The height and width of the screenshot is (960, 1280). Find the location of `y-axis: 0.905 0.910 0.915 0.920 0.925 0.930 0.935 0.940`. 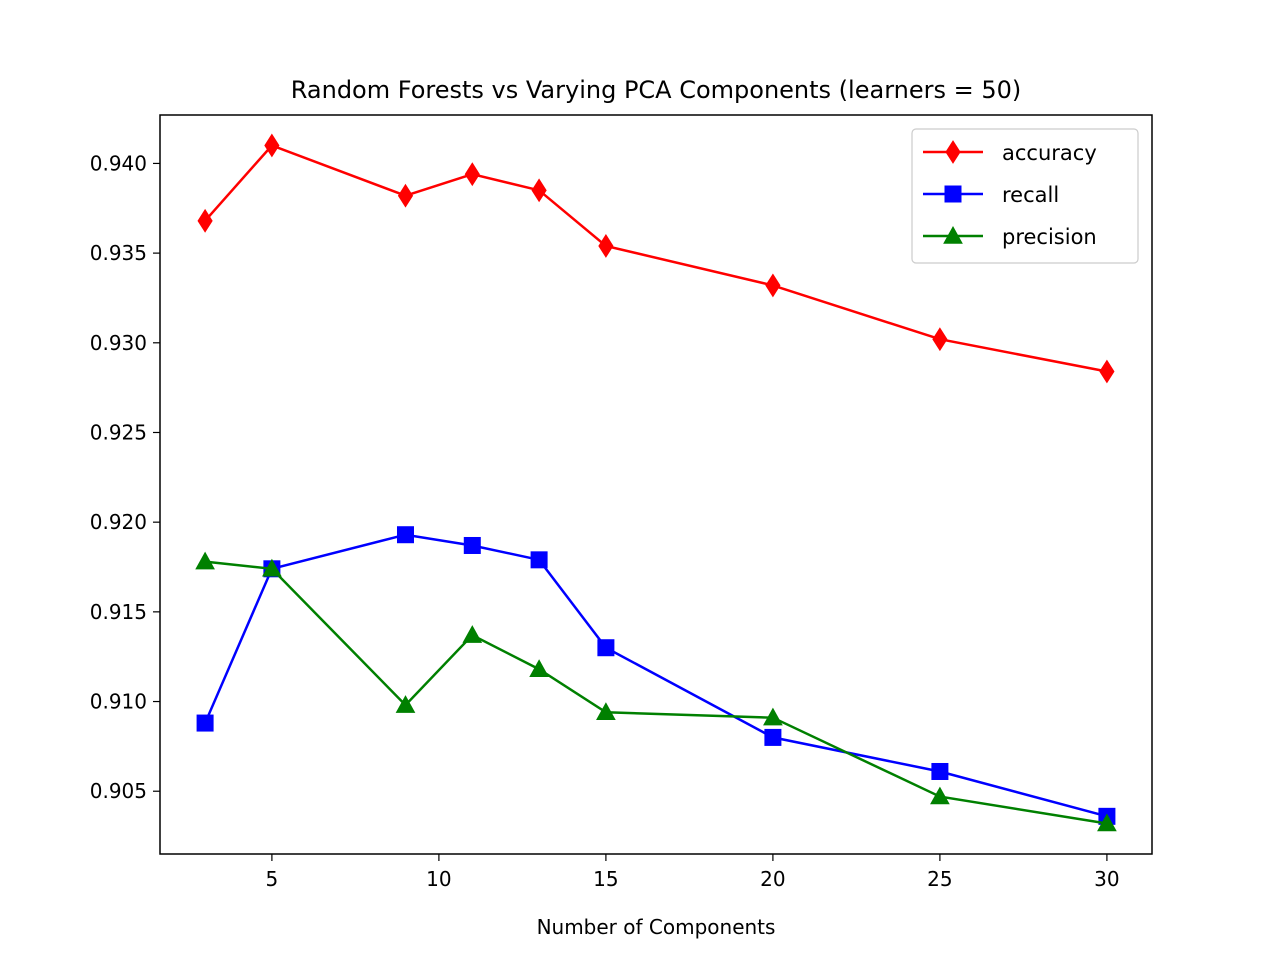

y-axis: 0.905 0.910 0.915 0.920 0.925 0.930 0.935 0.940 is located at coordinates (125, 477).